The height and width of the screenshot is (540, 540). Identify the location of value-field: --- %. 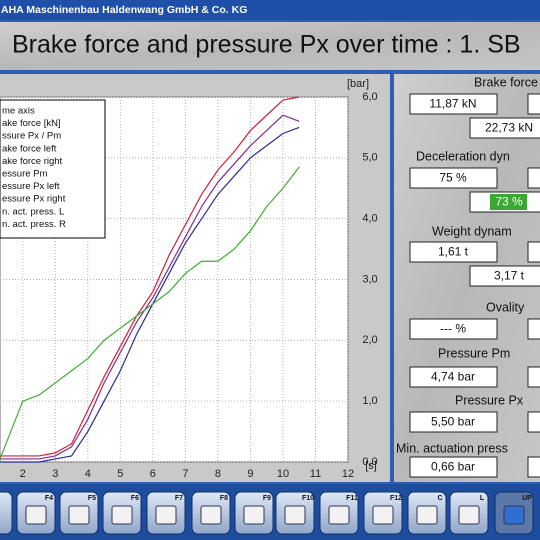
(453, 329).